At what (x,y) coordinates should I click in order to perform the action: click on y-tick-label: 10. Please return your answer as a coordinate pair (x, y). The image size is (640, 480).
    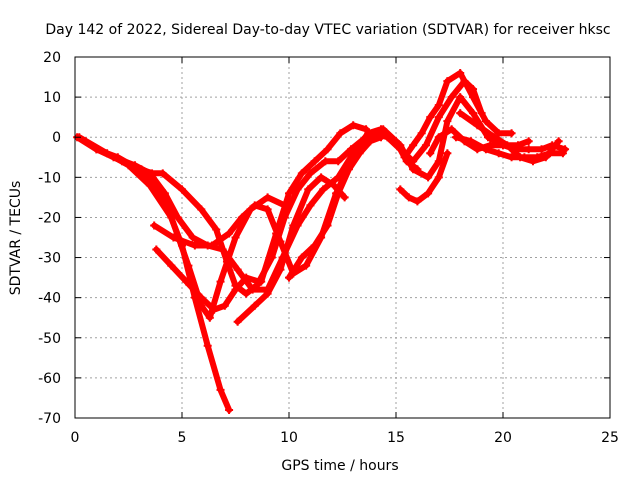
    Looking at the image, I should click on (52, 98).